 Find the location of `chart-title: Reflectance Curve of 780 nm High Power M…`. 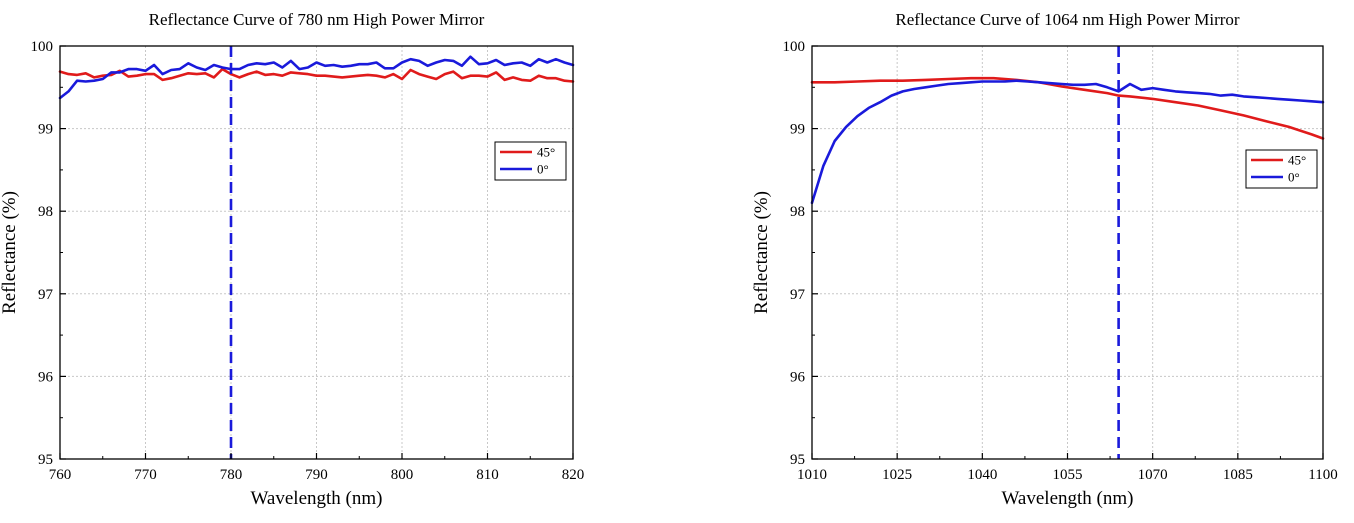

chart-title: Reflectance Curve of 780 nm High Power M… is located at coordinates (317, 19).